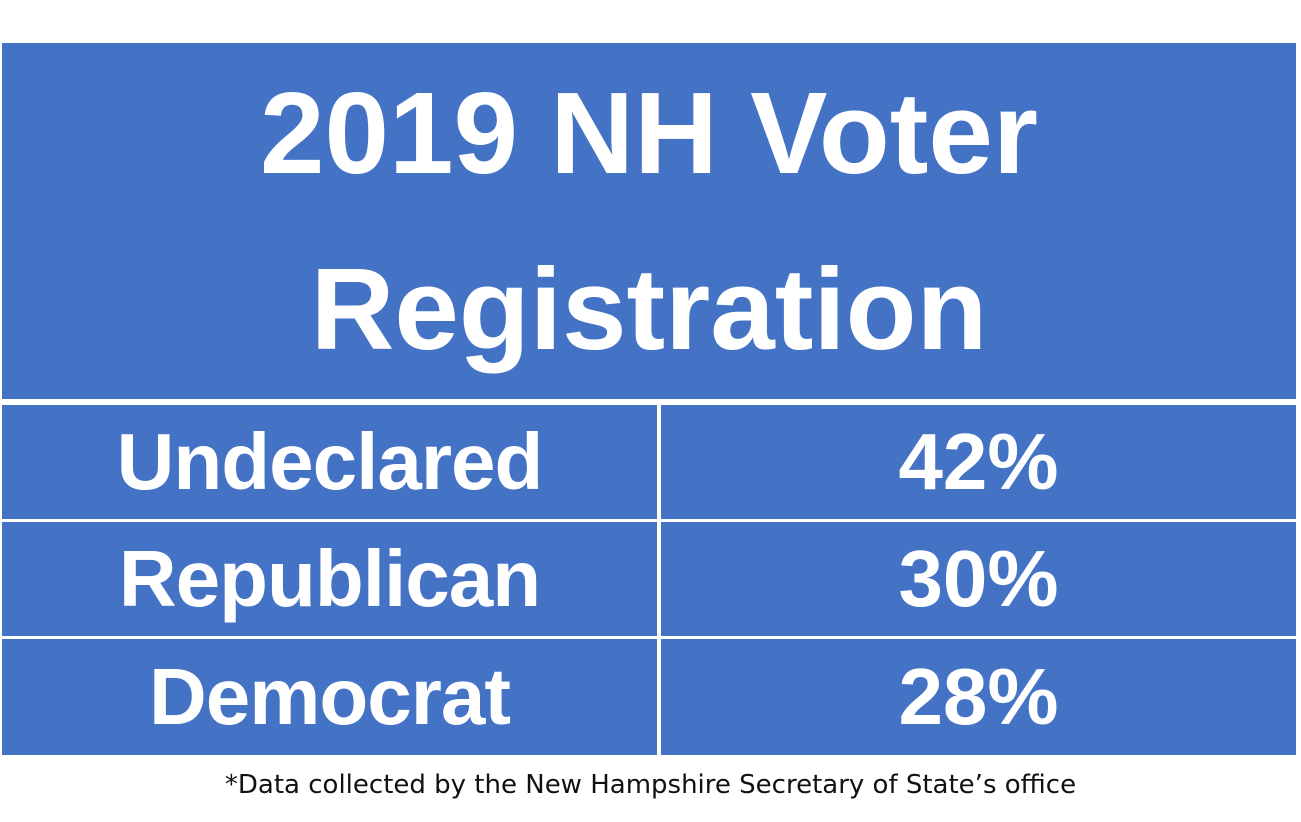 The image size is (1301, 822). What do you see at coordinates (649, 309) in the screenshot?
I see `title-line-2: Registration` at bounding box center [649, 309].